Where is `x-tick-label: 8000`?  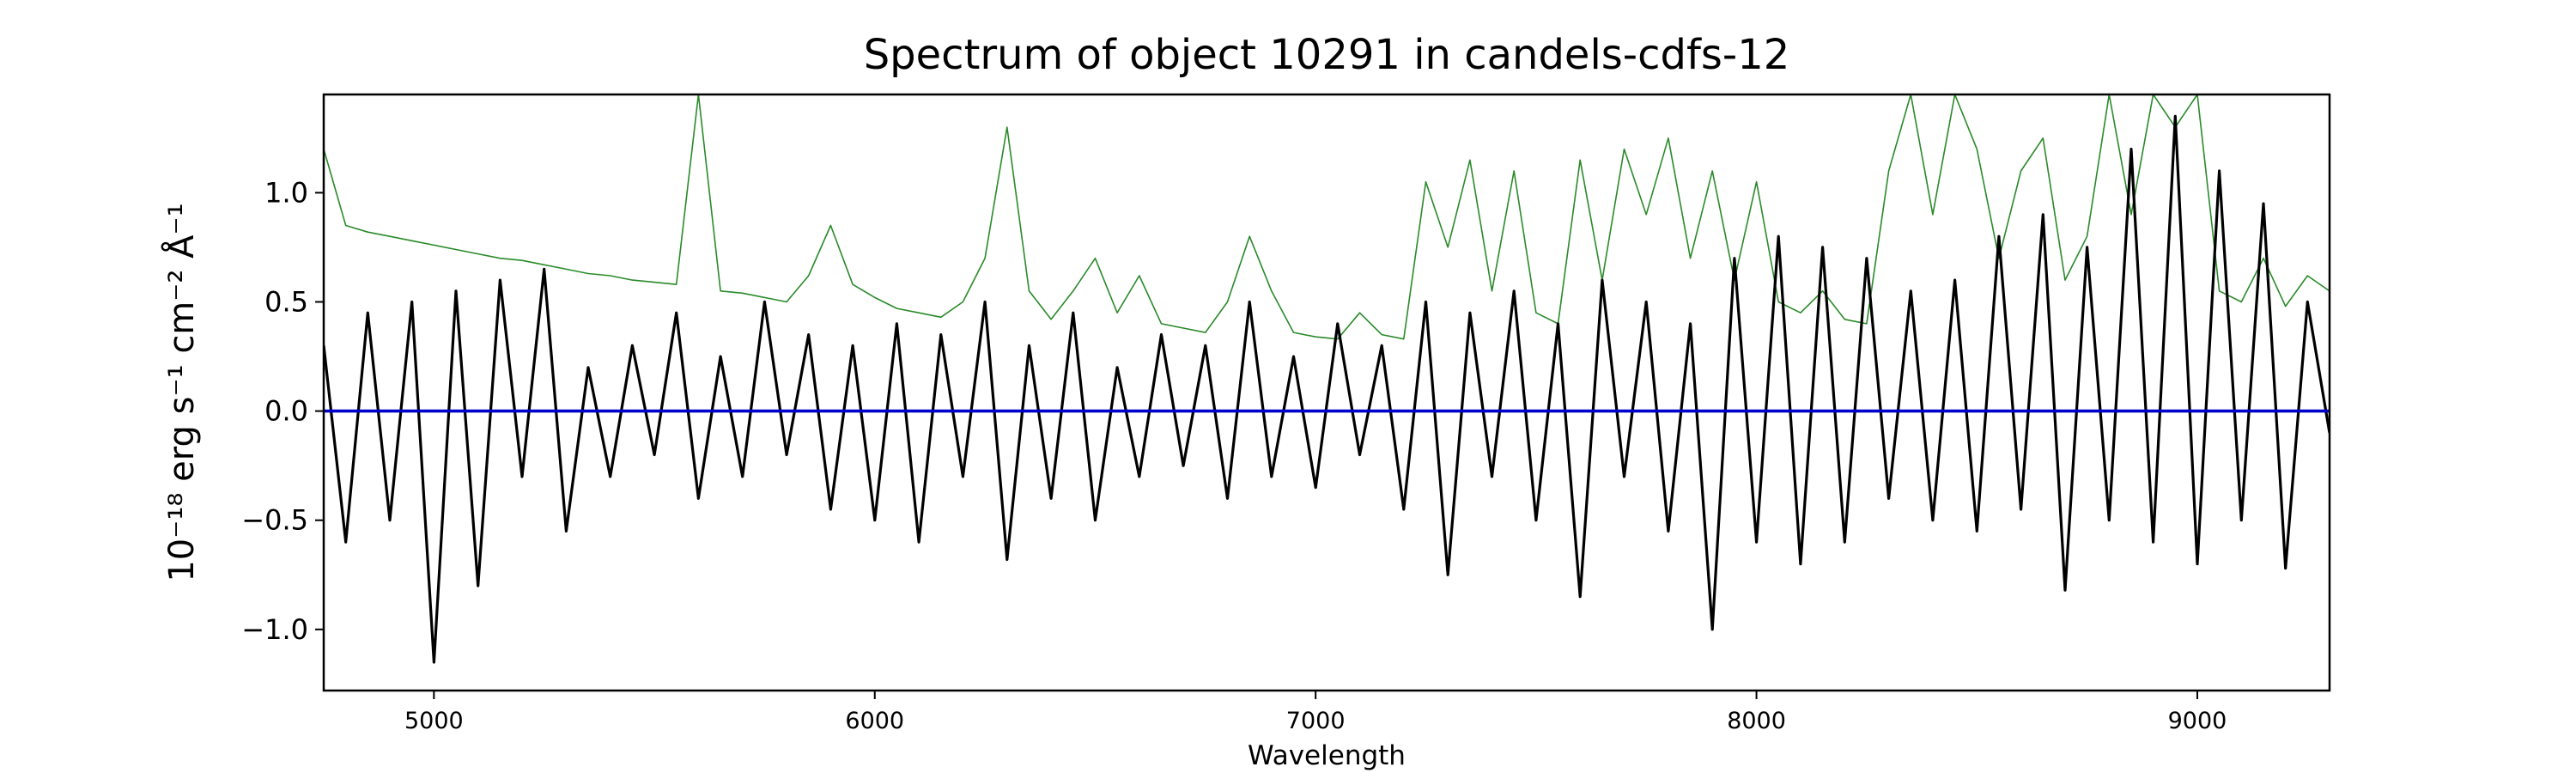 x-tick-label: 8000 is located at coordinates (1756, 721).